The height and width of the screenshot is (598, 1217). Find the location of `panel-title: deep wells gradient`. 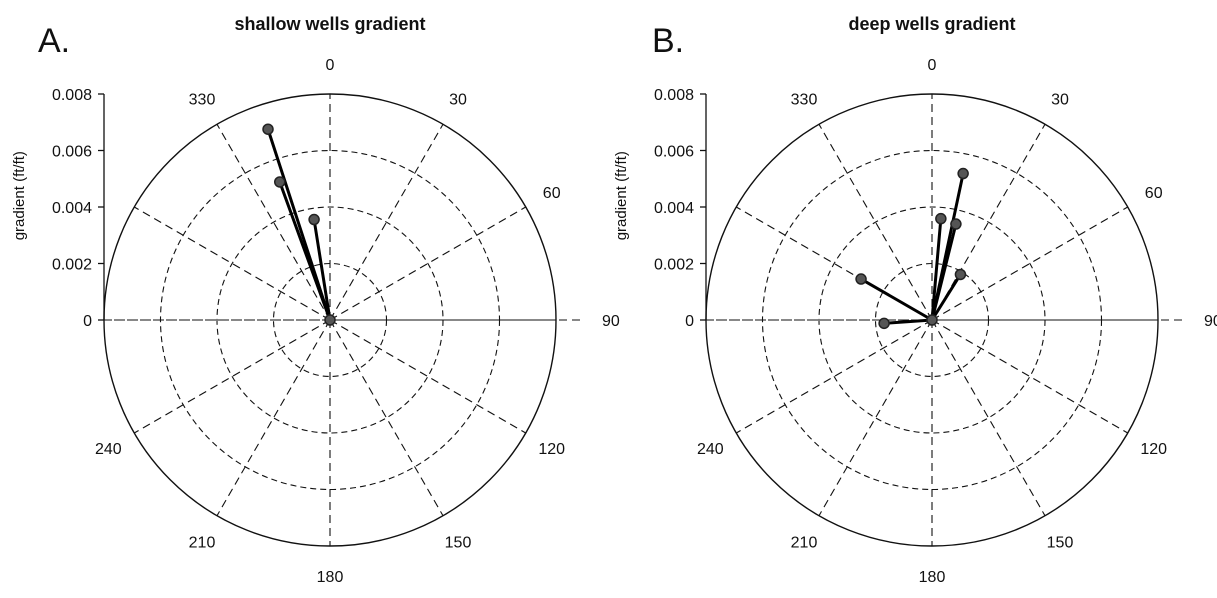

panel-title: deep wells gradient is located at coordinates (931, 24).